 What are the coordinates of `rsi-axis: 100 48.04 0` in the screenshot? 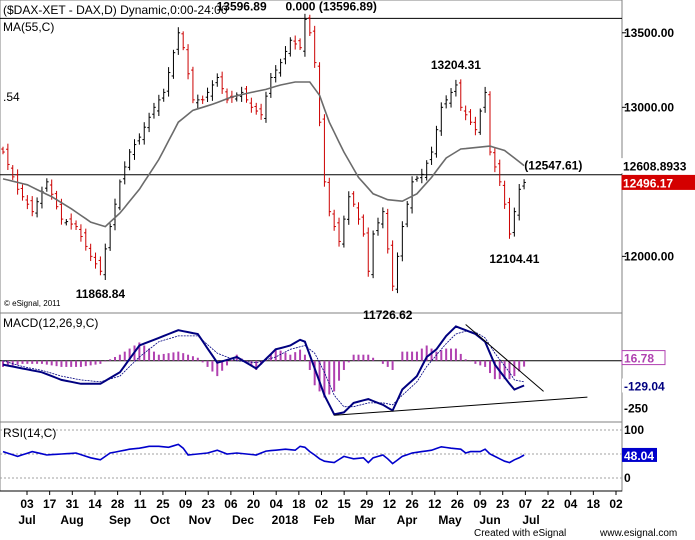 It's located at (639, 454).